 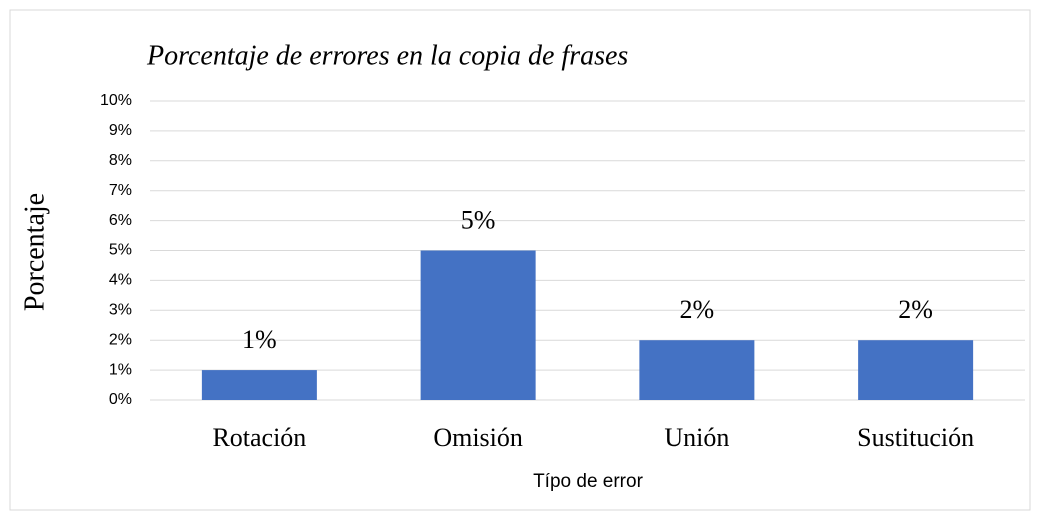 I want to click on y-tick-label: 1%, so click(x=120, y=369).